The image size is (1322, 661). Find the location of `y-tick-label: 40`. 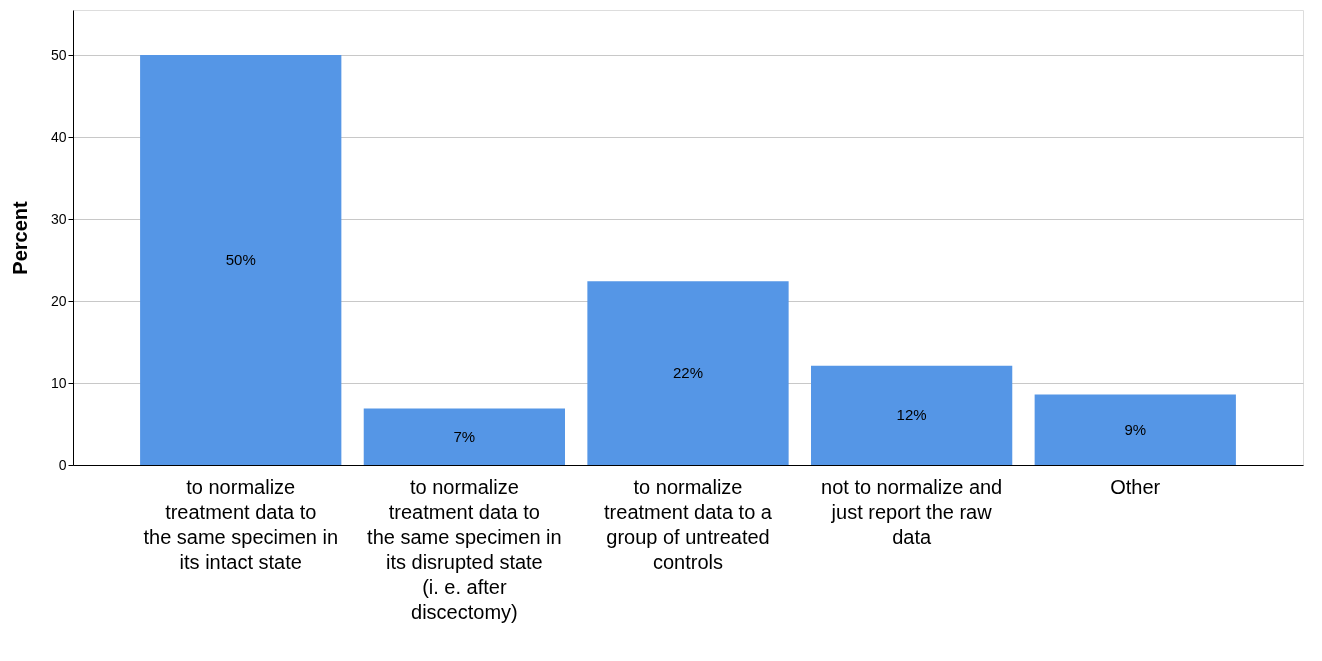

y-tick-label: 40 is located at coordinates (58, 136).